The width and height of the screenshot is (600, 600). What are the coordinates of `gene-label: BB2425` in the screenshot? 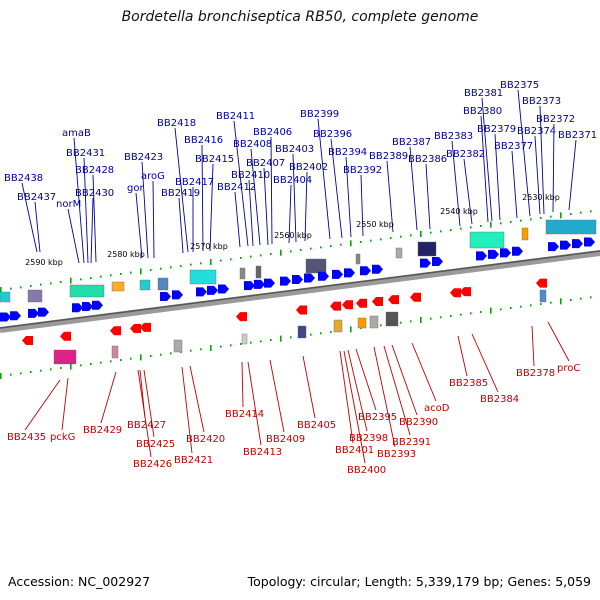 It's located at (155, 444).